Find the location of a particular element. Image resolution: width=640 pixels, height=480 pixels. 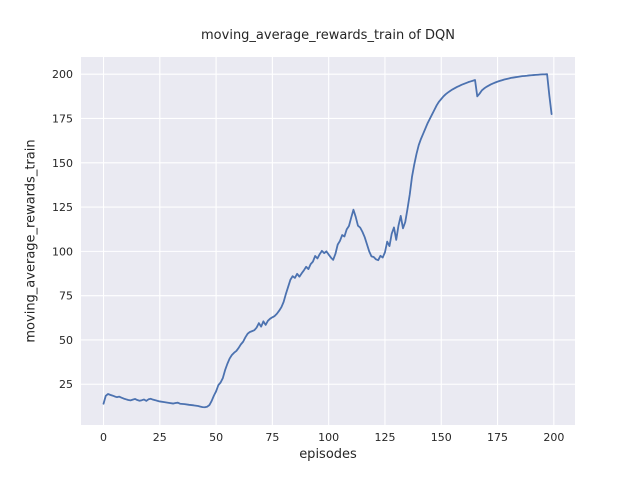

y-tick-label: 50 is located at coordinates (66, 340).